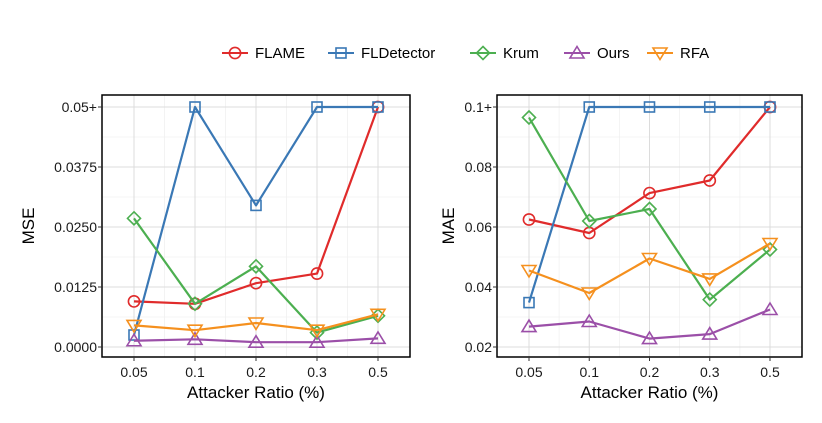 This screenshot has height=423, width=822. What do you see at coordinates (28, 226) in the screenshot?
I see `y-axis-title: MSE` at bounding box center [28, 226].